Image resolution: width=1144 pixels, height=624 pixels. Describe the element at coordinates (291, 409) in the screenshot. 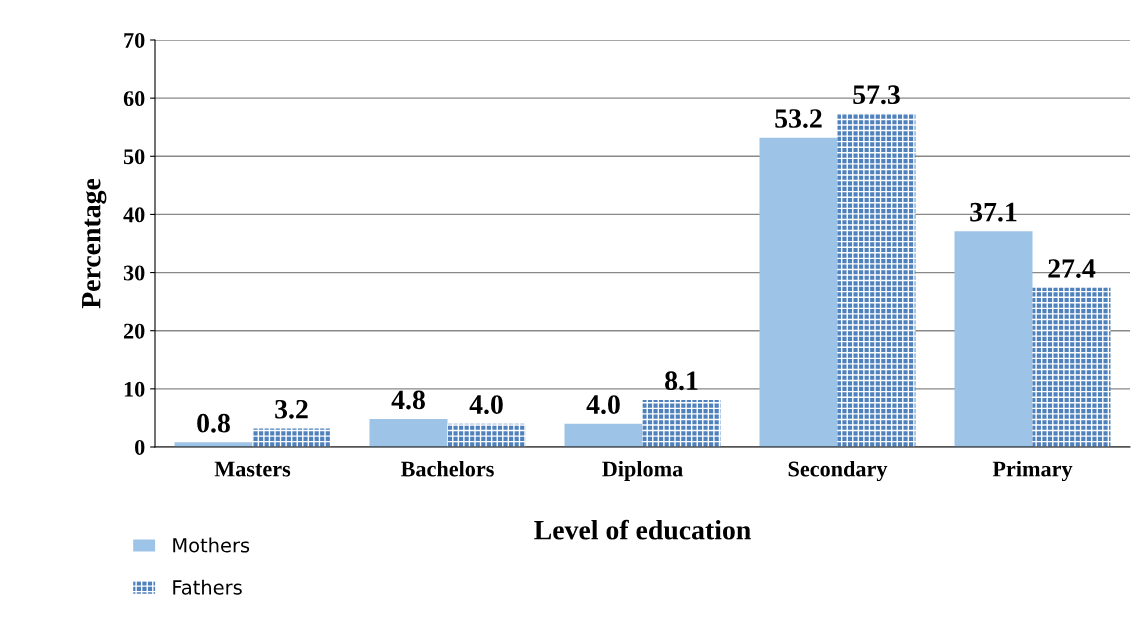

I see `data-label: 3.2` at that location.